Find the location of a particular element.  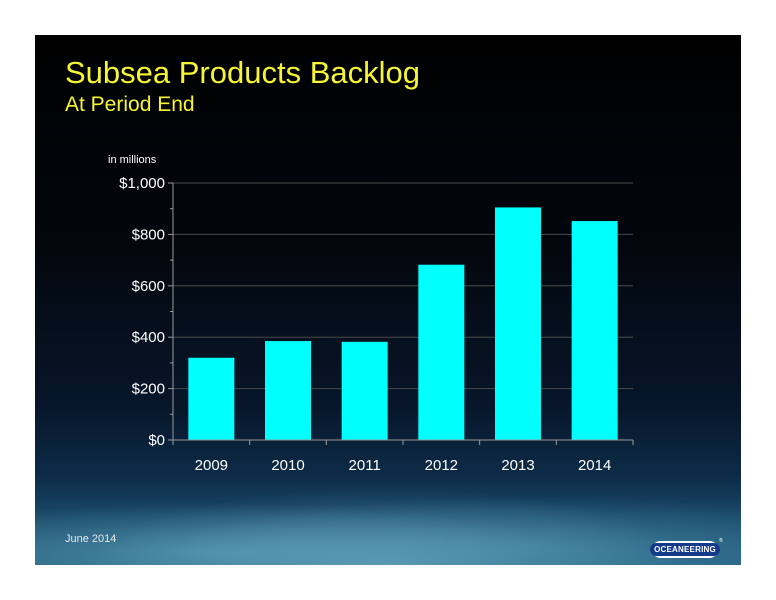

oceaneering-logo: OCEANEERING is located at coordinates (685, 549).